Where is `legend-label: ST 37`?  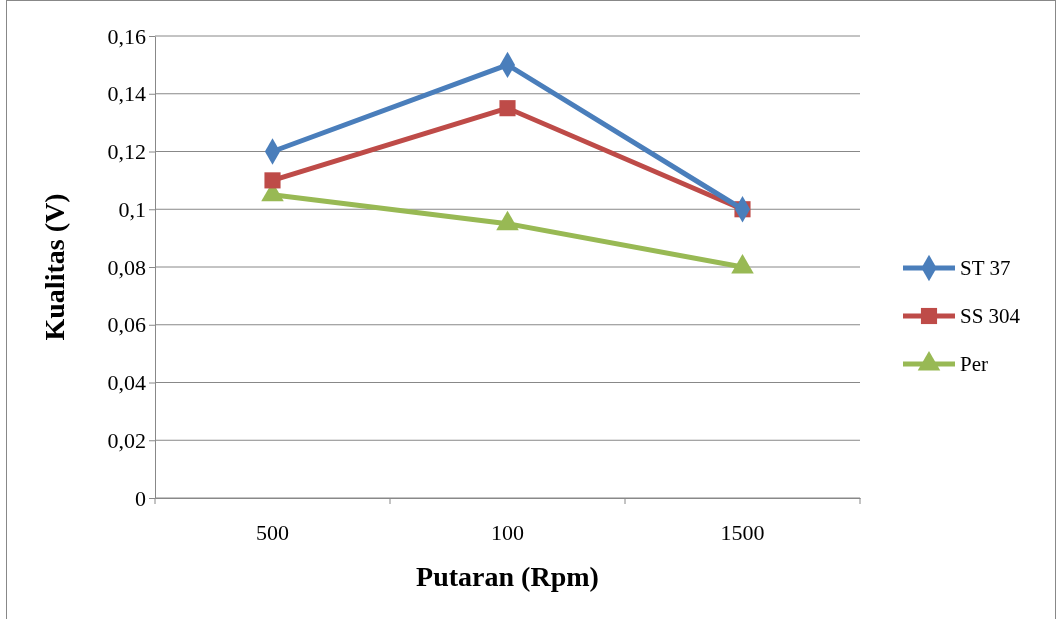 legend-label: ST 37 is located at coordinates (985, 268).